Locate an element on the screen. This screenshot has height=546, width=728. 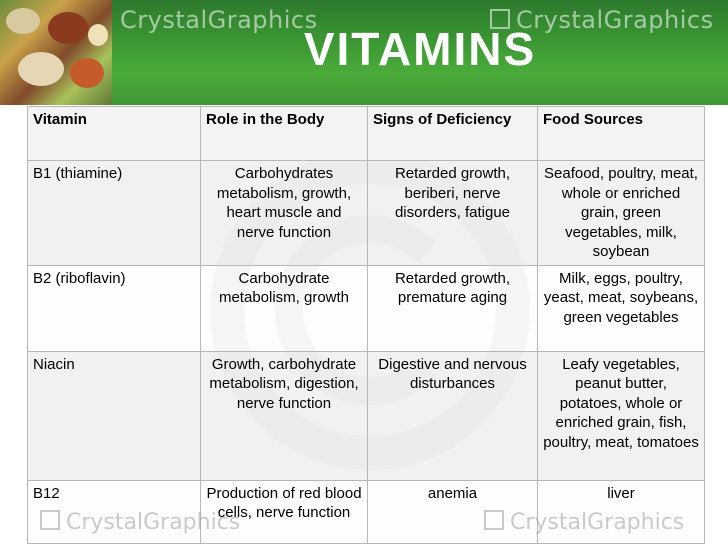
slide-title: VITAMINS is located at coordinates (420, 49).